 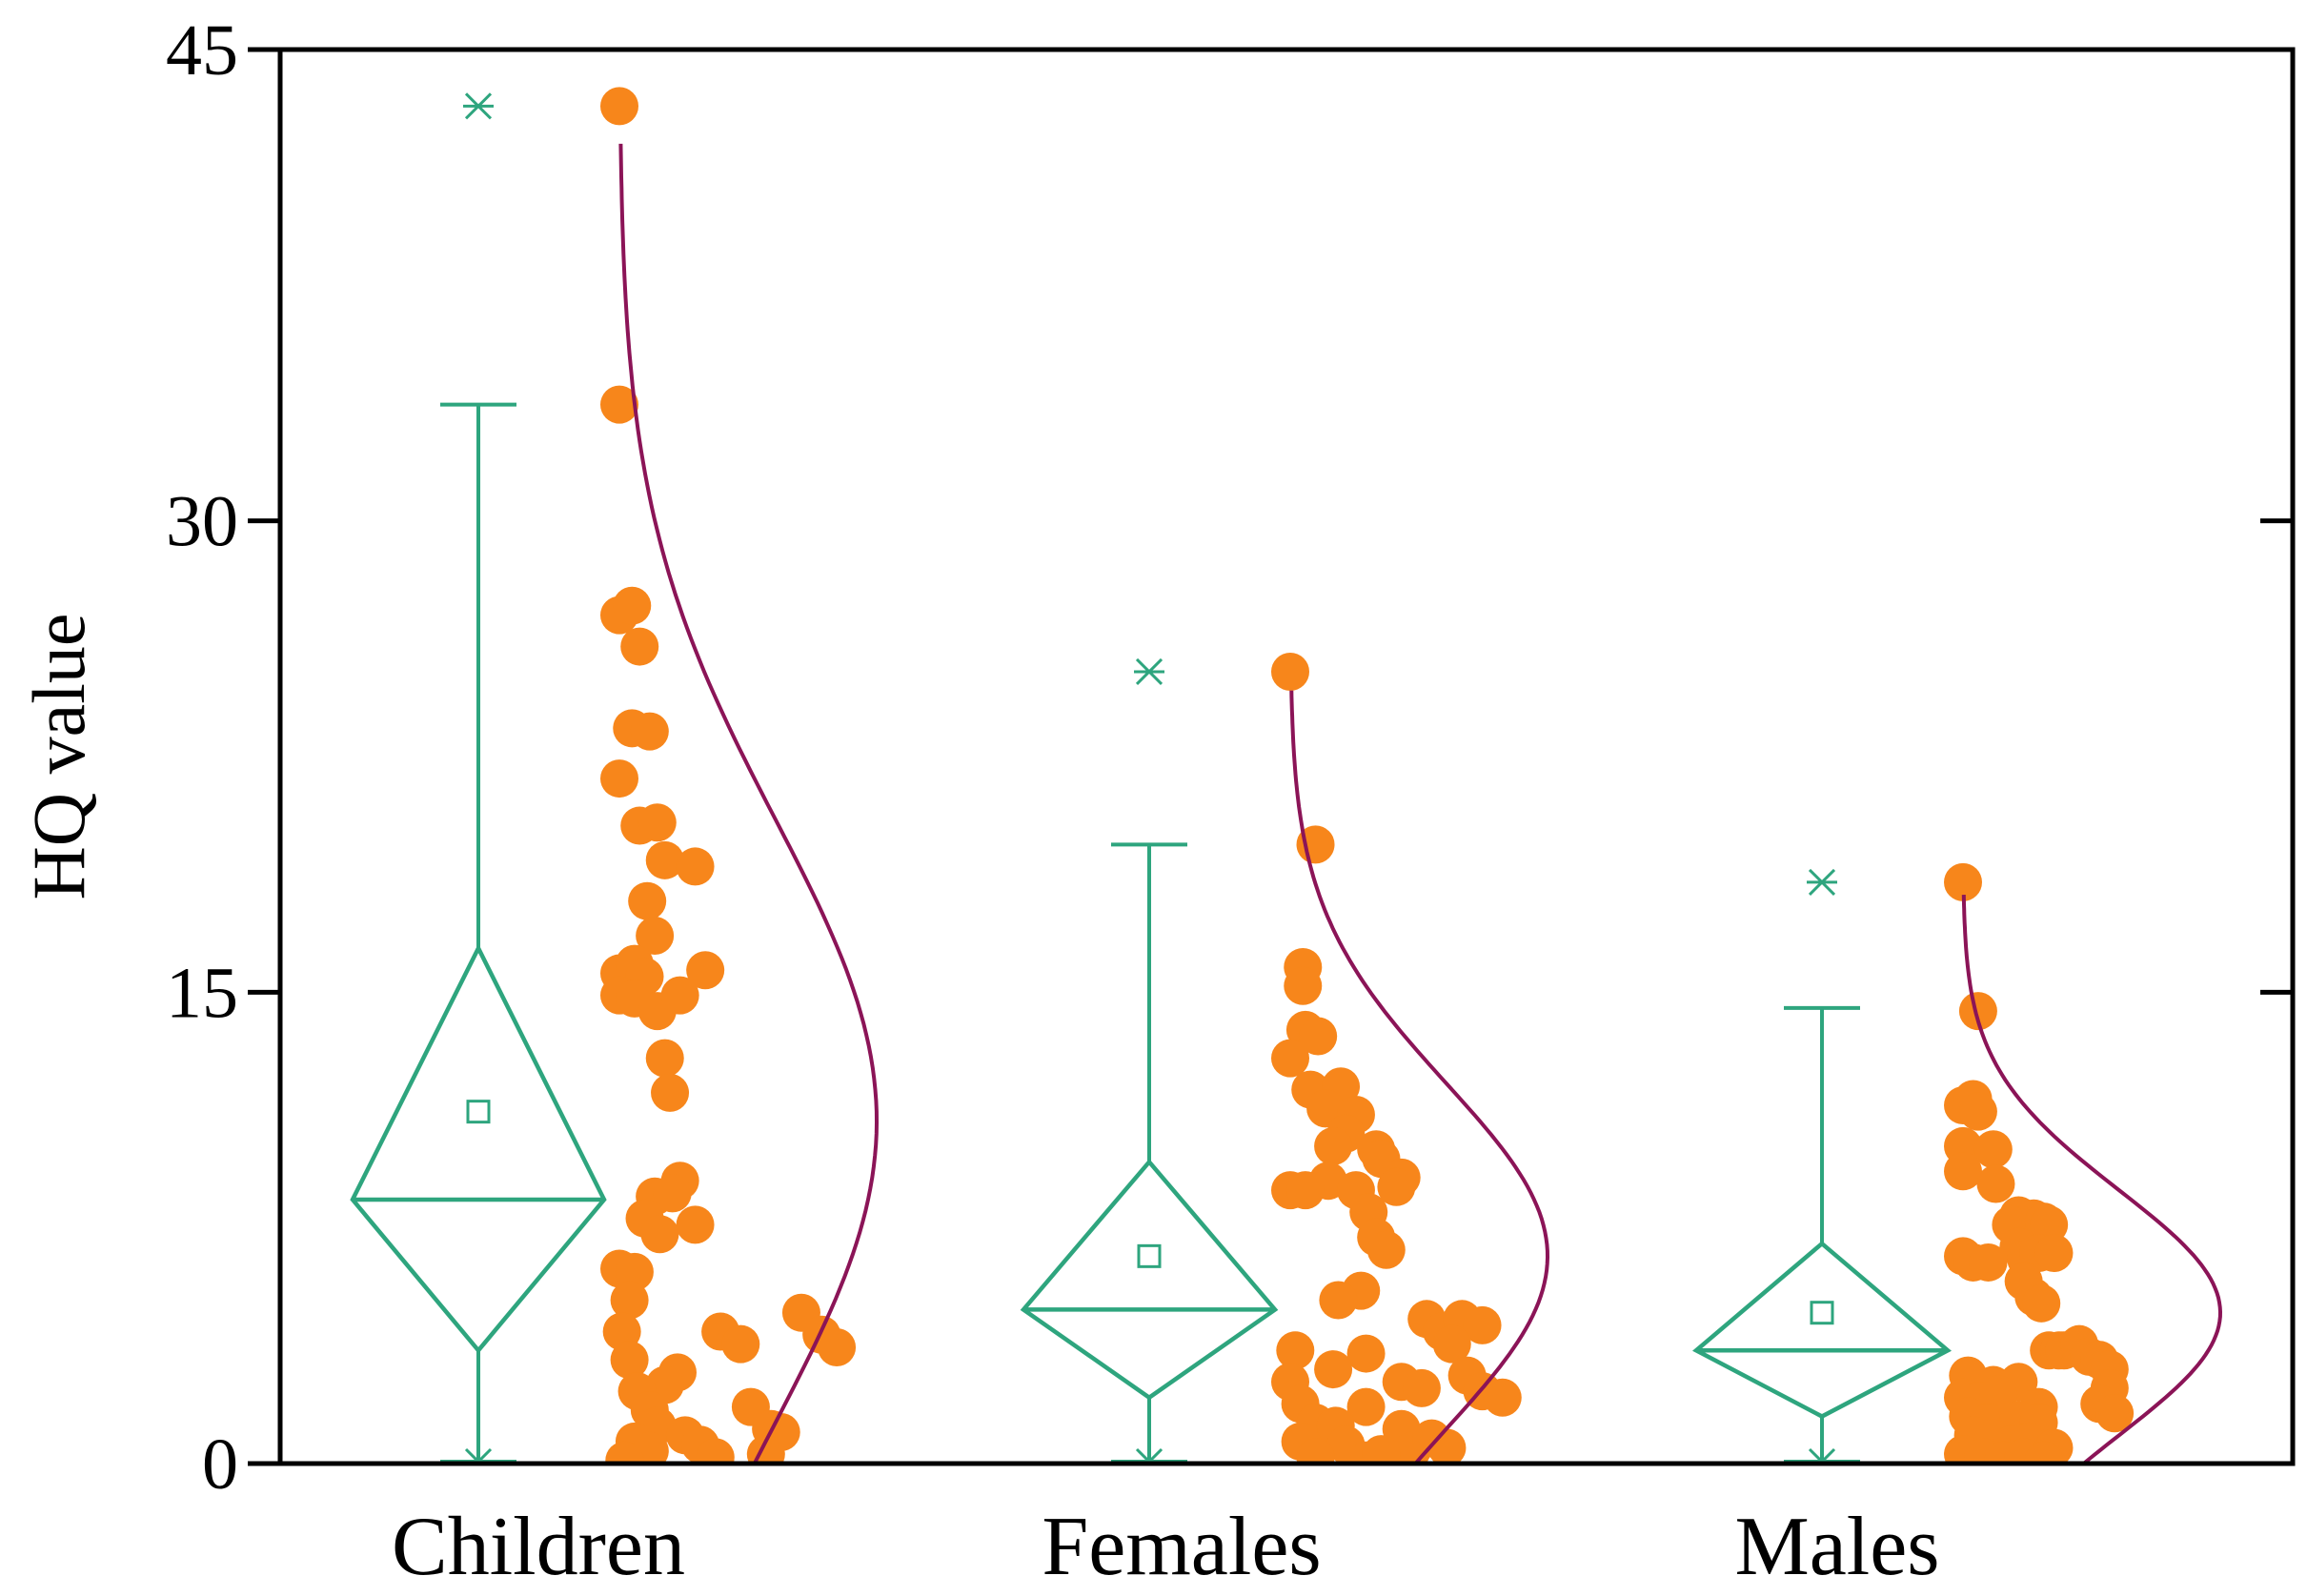 I want to click on y-axis-title: HQ value, so click(x=58, y=756).